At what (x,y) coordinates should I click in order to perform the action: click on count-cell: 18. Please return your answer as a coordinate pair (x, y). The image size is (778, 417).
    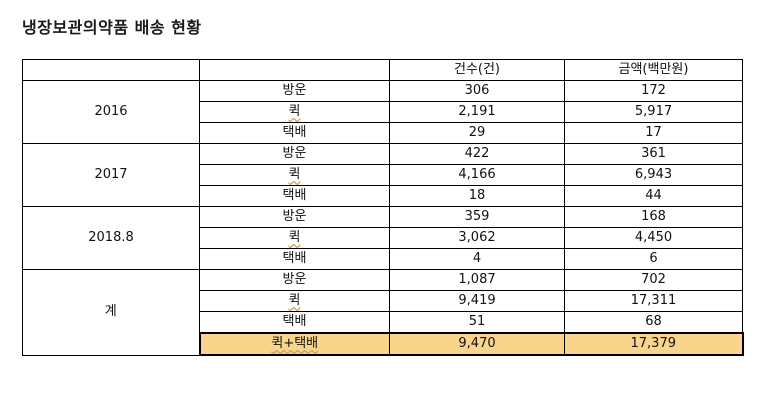
    Looking at the image, I should click on (477, 196).